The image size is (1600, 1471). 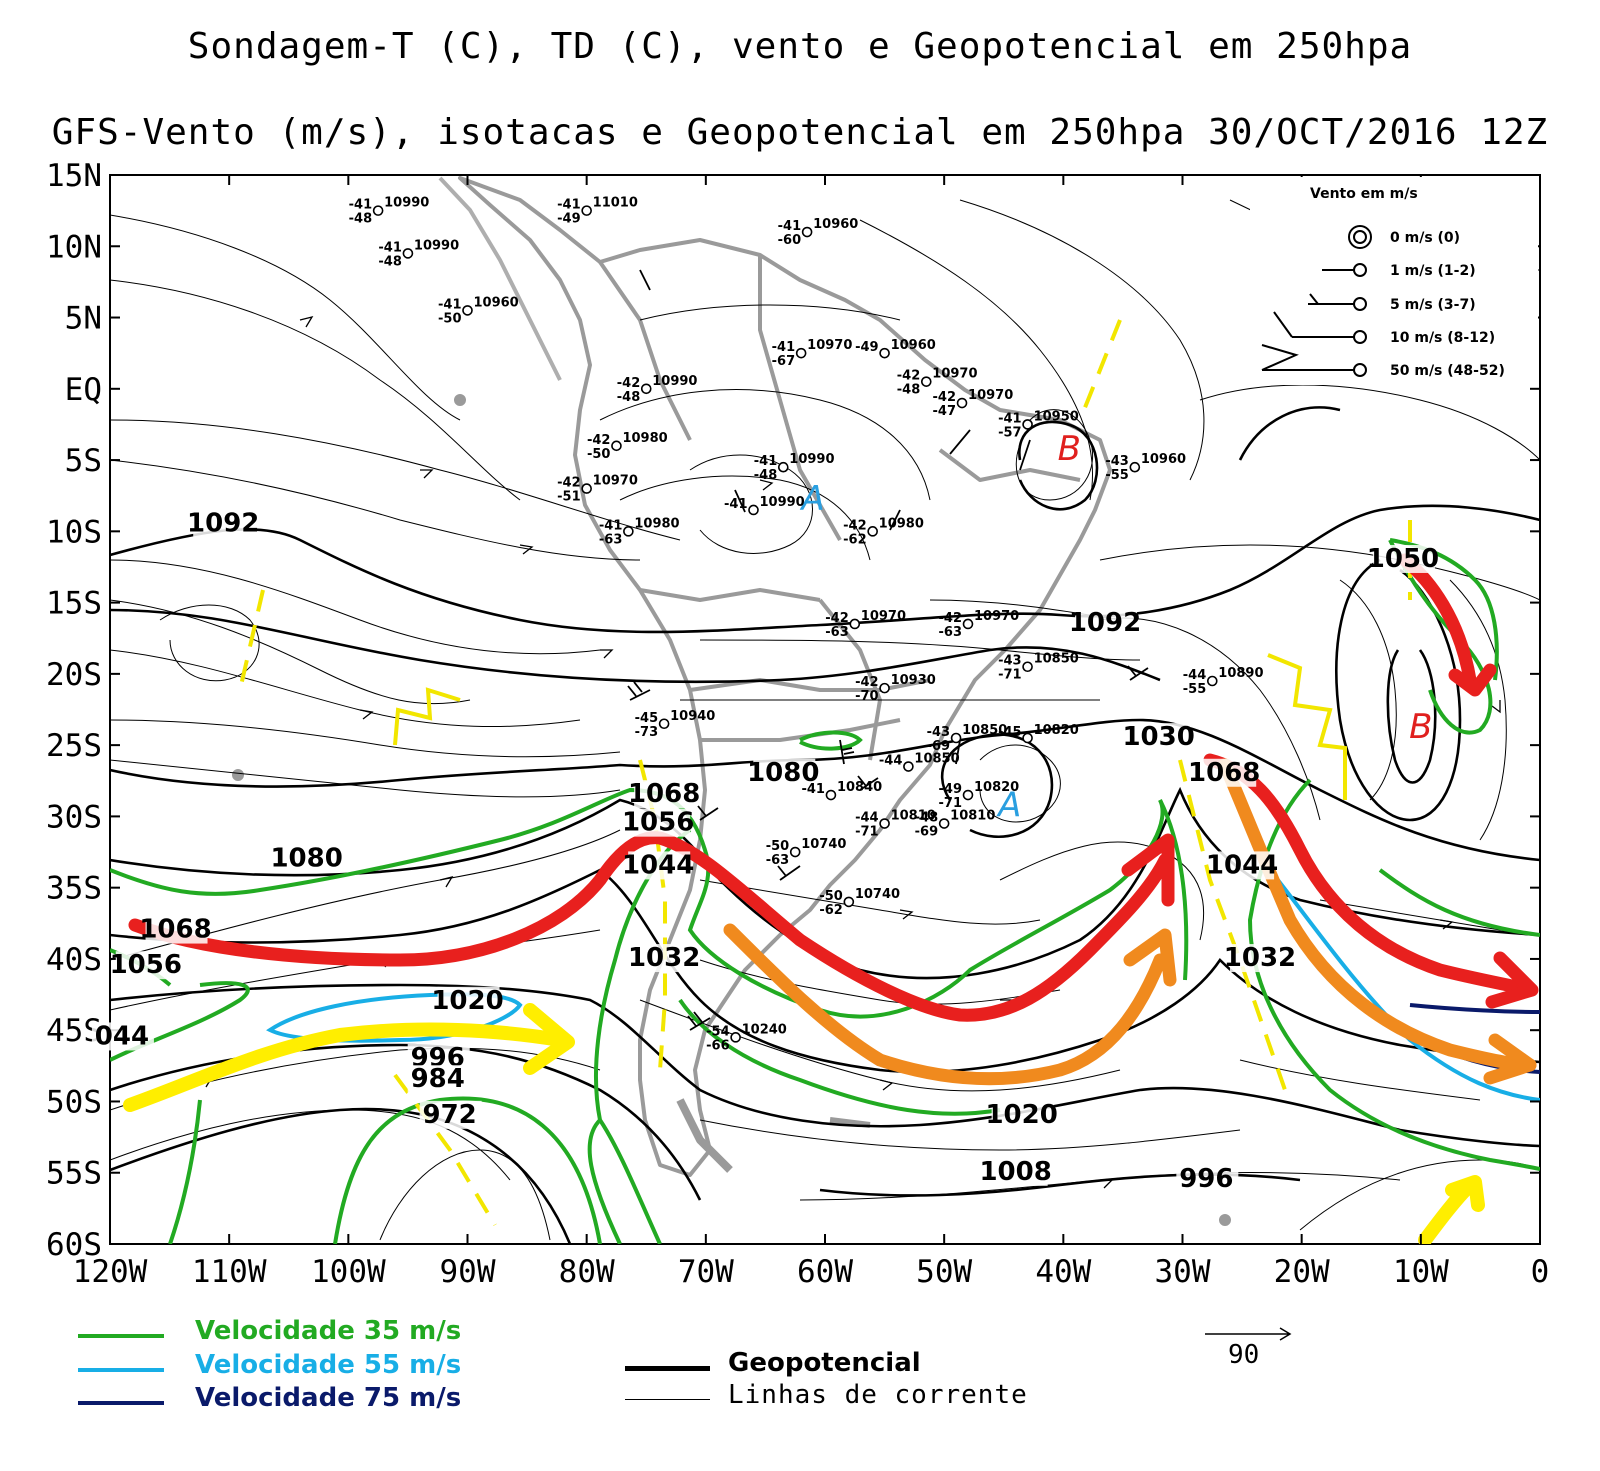 I want to click on geopotential-label: 1050, so click(x=1403, y=559).